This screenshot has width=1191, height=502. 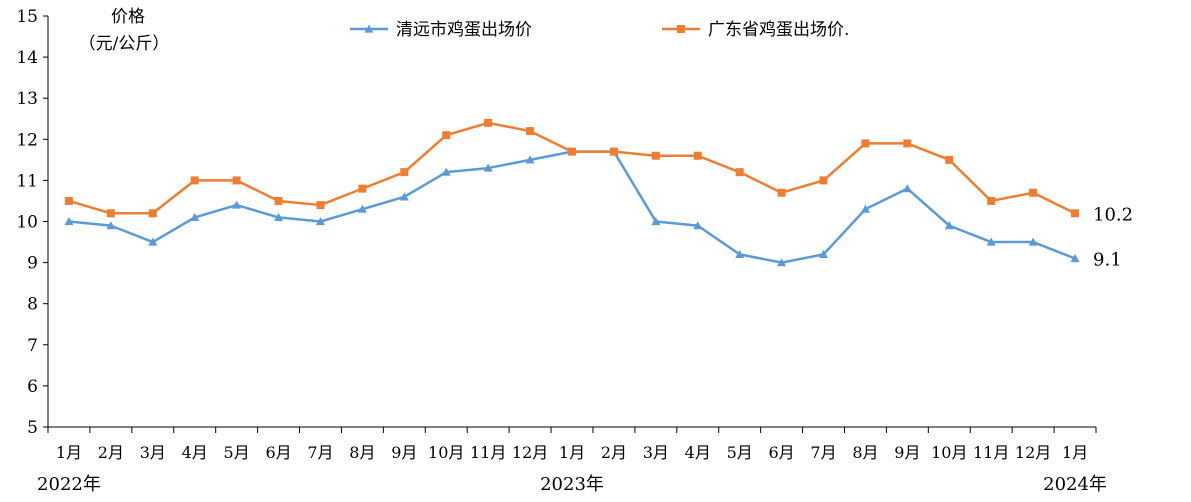 I want to click on y-tick-labels: 5 6 7 8 9 10 11 12 13 14 15, so click(x=27, y=222).